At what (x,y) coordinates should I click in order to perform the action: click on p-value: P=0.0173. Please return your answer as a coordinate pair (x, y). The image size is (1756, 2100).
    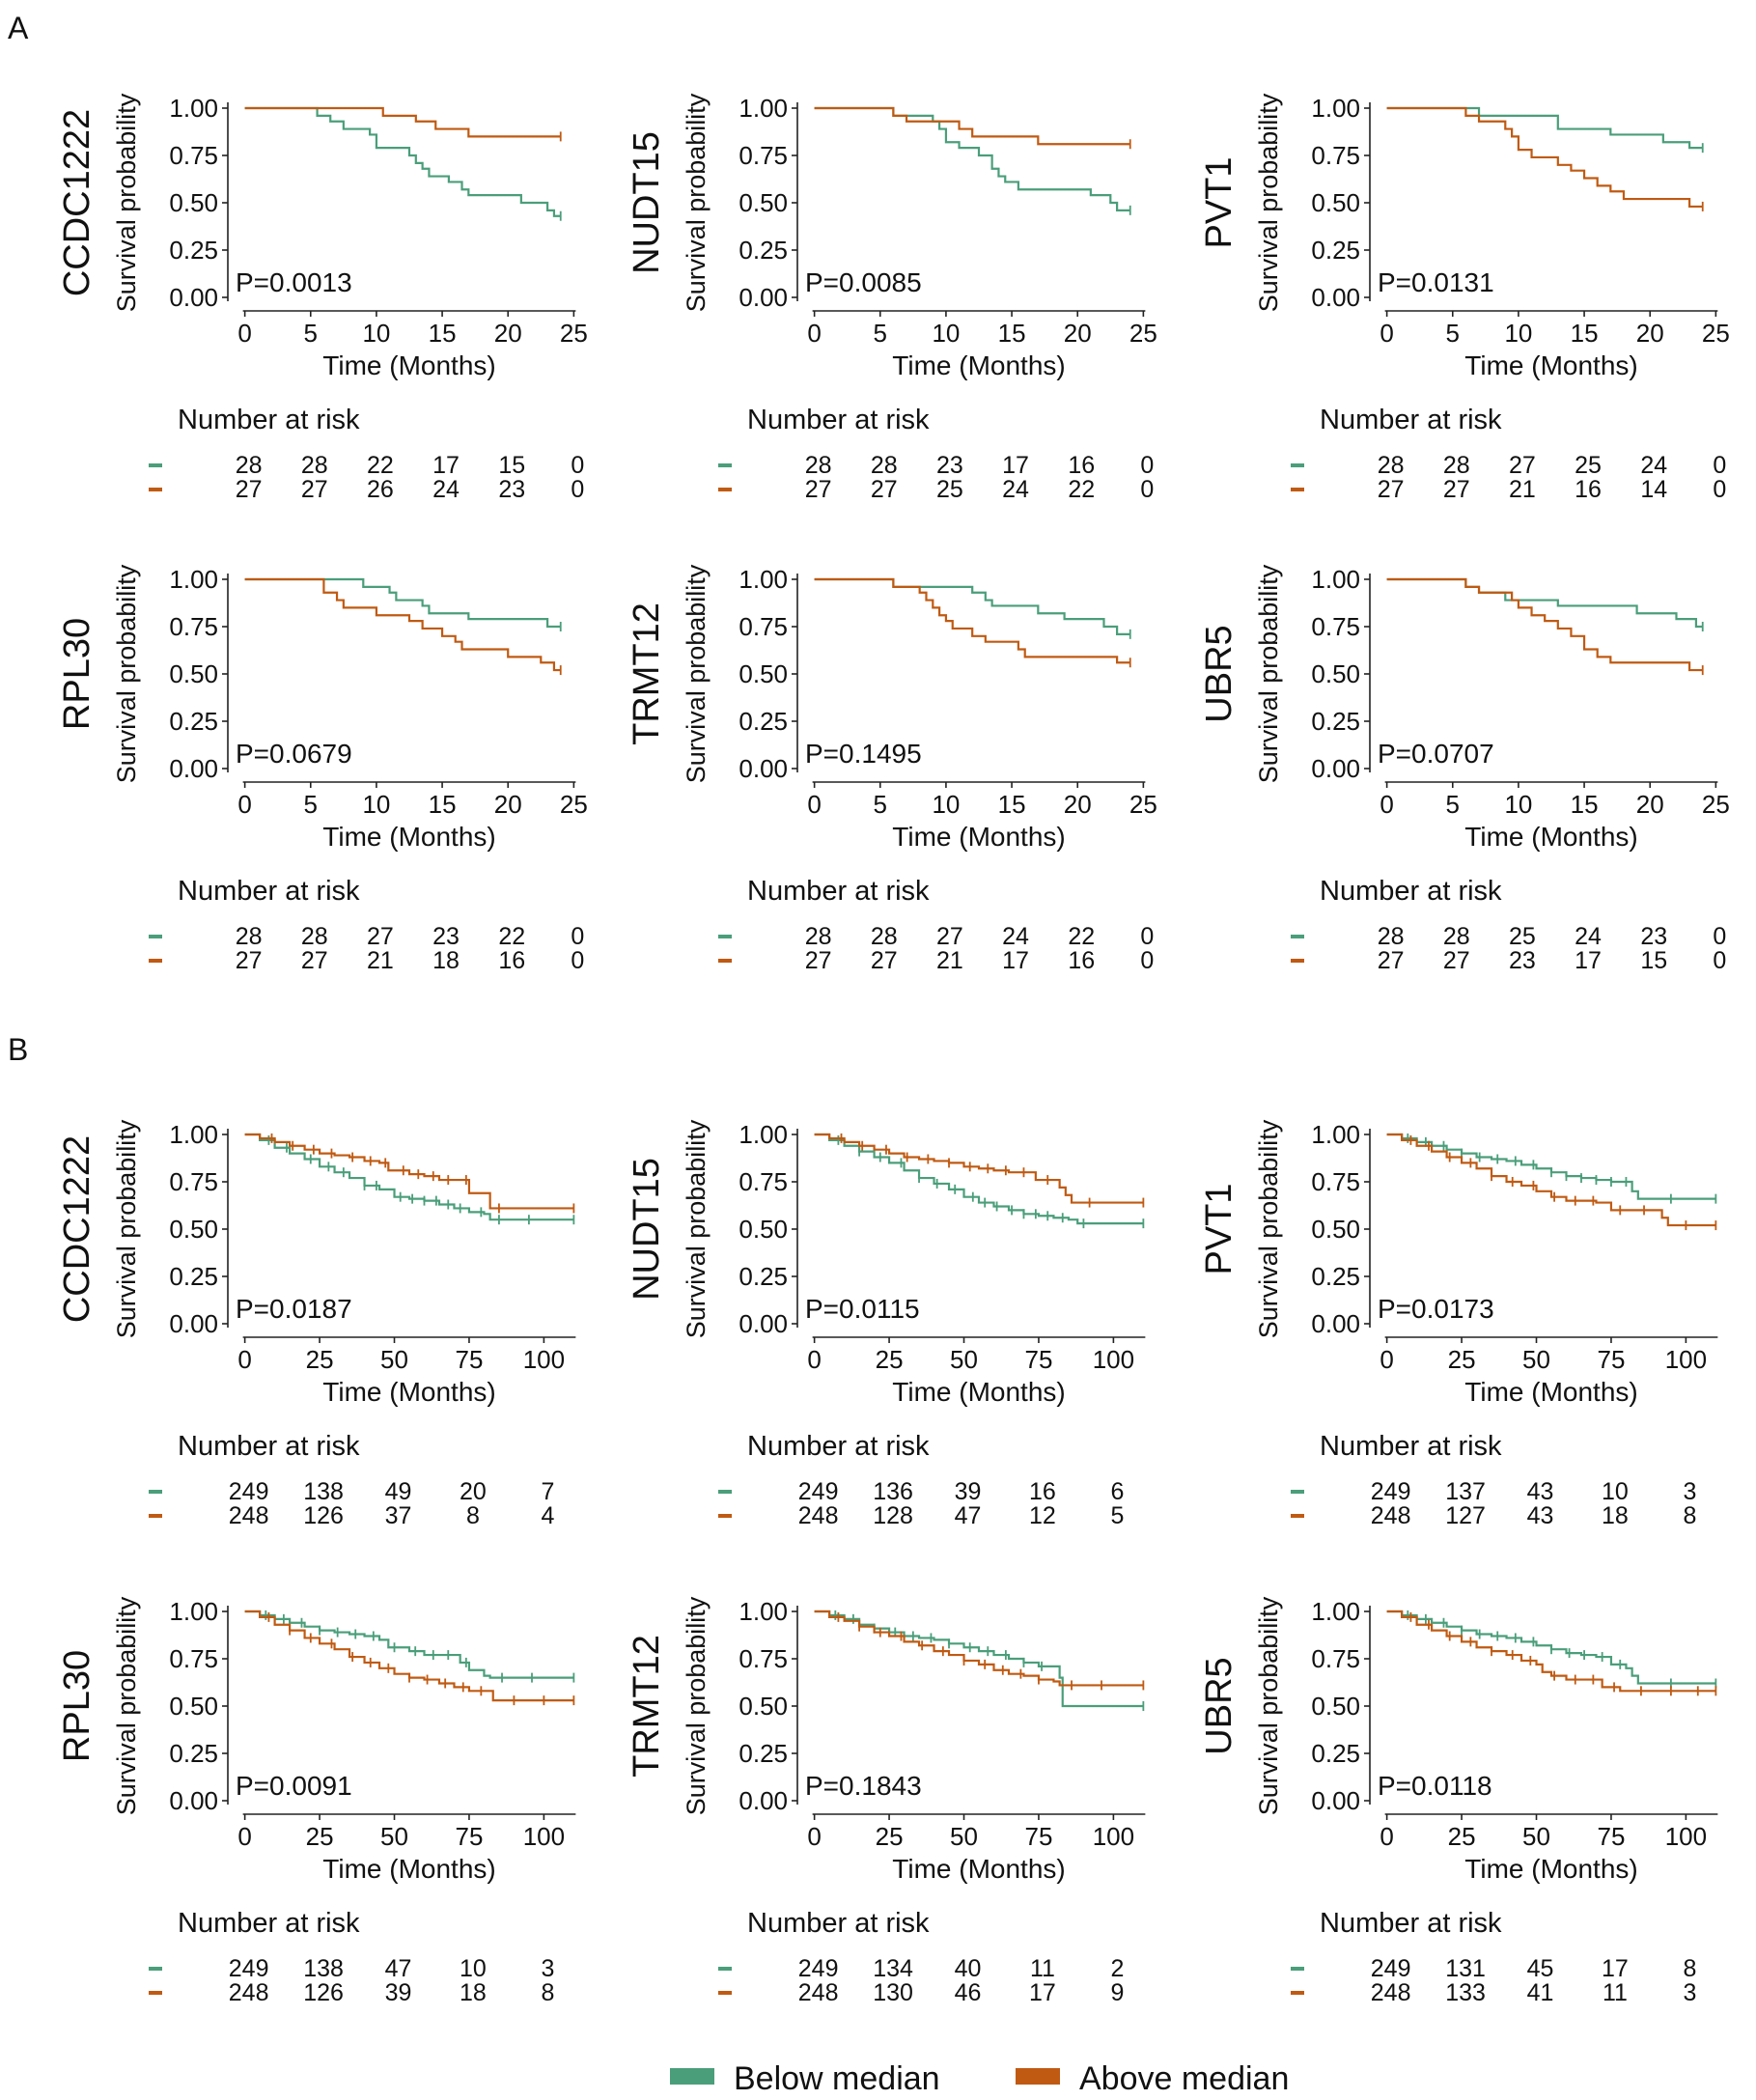
    Looking at the image, I should click on (1436, 1309).